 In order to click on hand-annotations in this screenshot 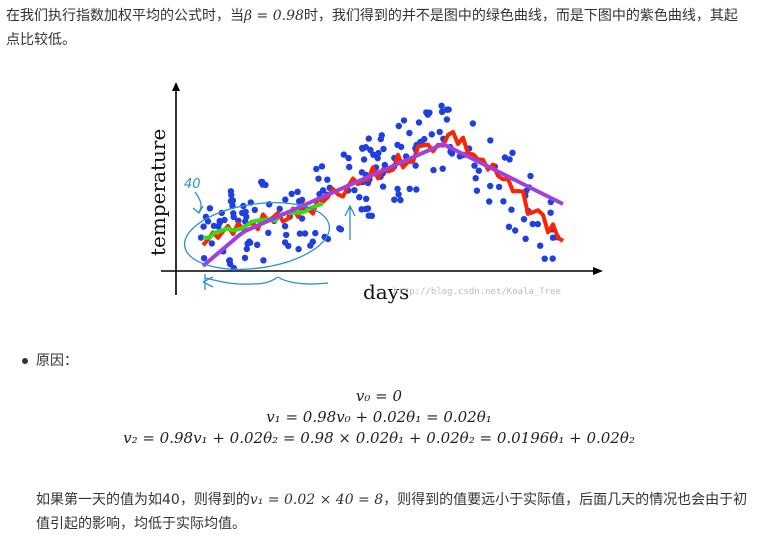, I will do `click(269, 240)`.